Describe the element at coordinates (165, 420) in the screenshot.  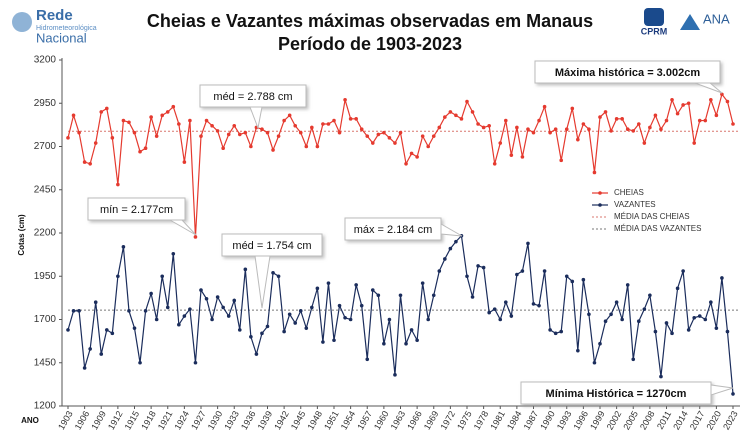
I see `x-tick-label: 1921` at that location.